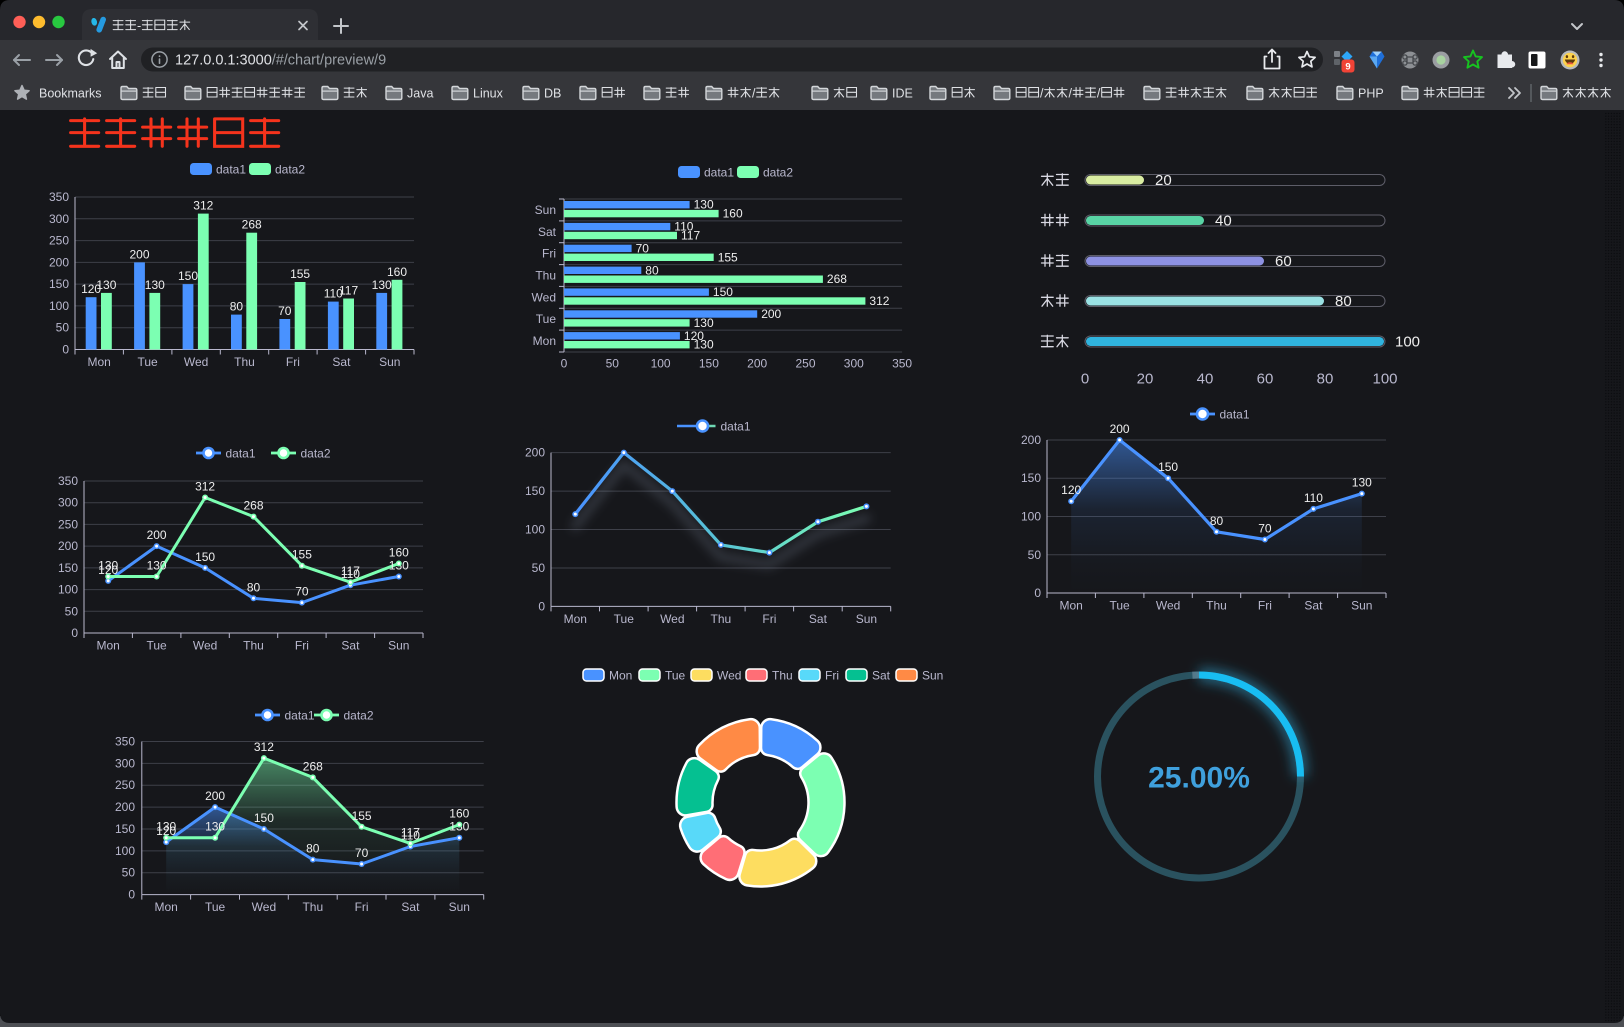 This screenshot has width=1624, height=1027. I want to click on svg-text: 0, so click(564, 364).